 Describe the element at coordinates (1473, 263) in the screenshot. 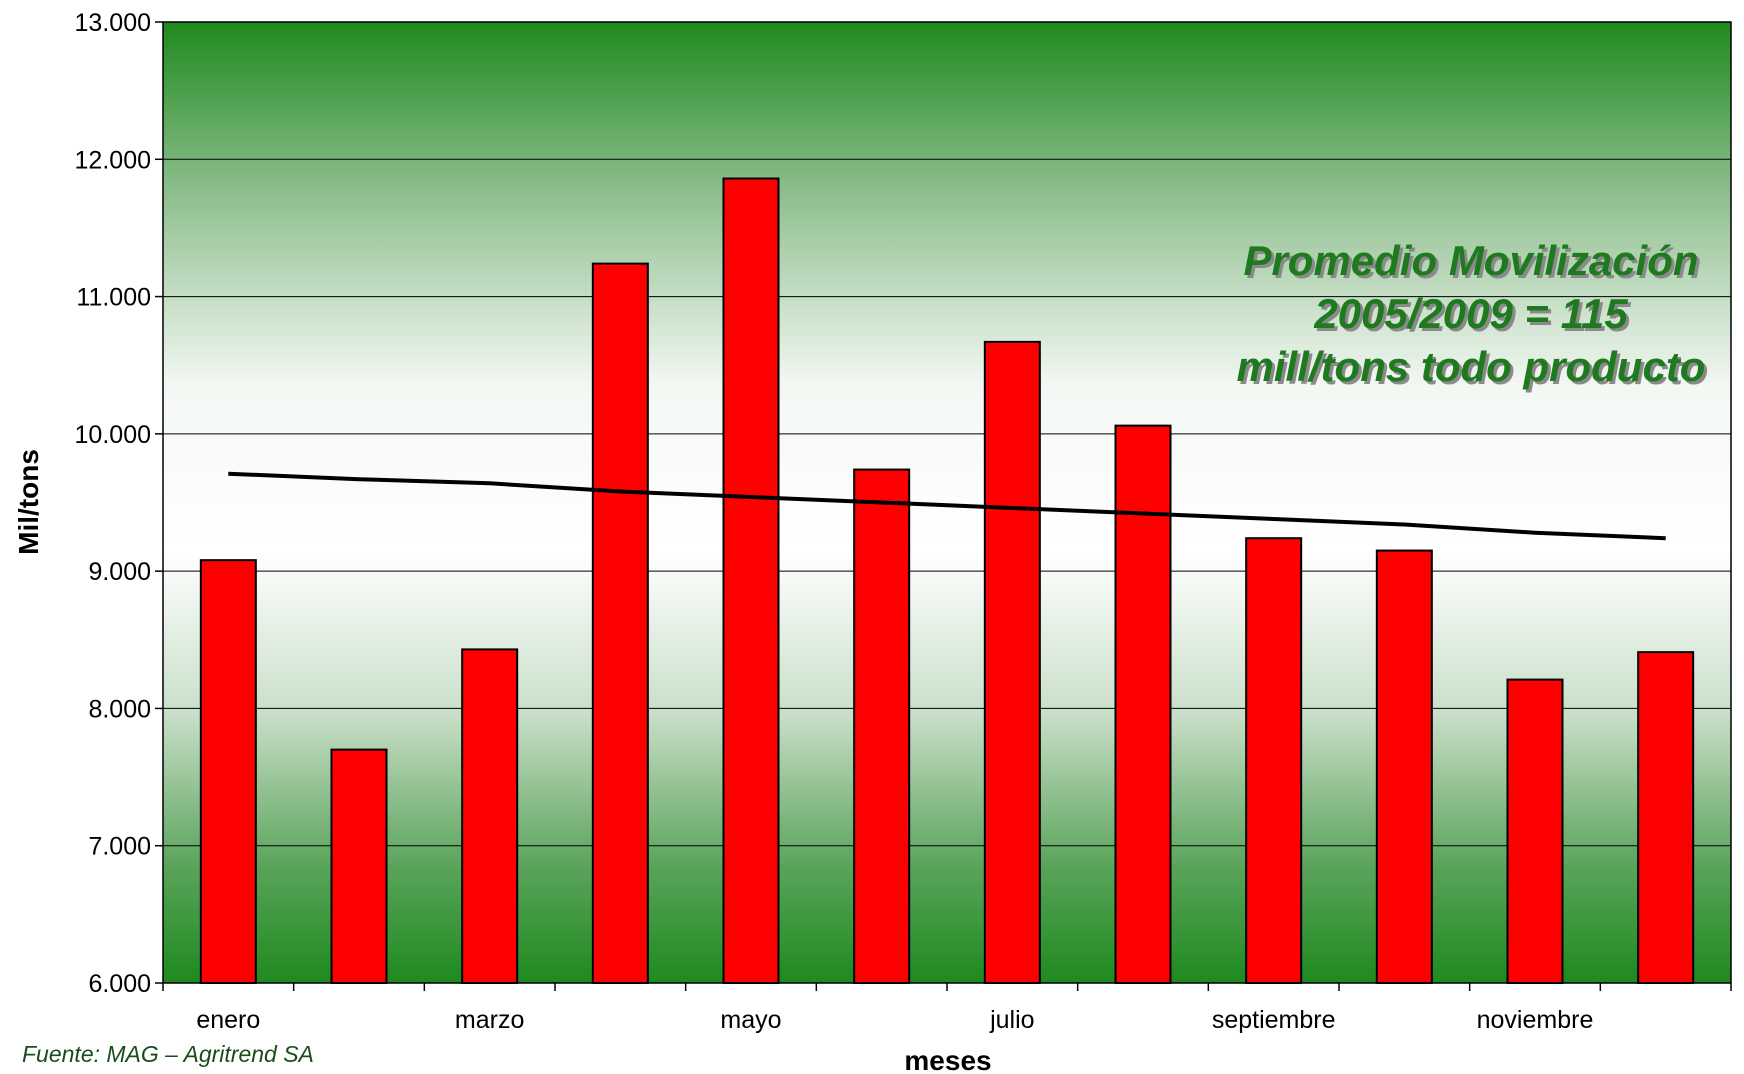

I see `svg-text: Promedio Movilización` at that location.